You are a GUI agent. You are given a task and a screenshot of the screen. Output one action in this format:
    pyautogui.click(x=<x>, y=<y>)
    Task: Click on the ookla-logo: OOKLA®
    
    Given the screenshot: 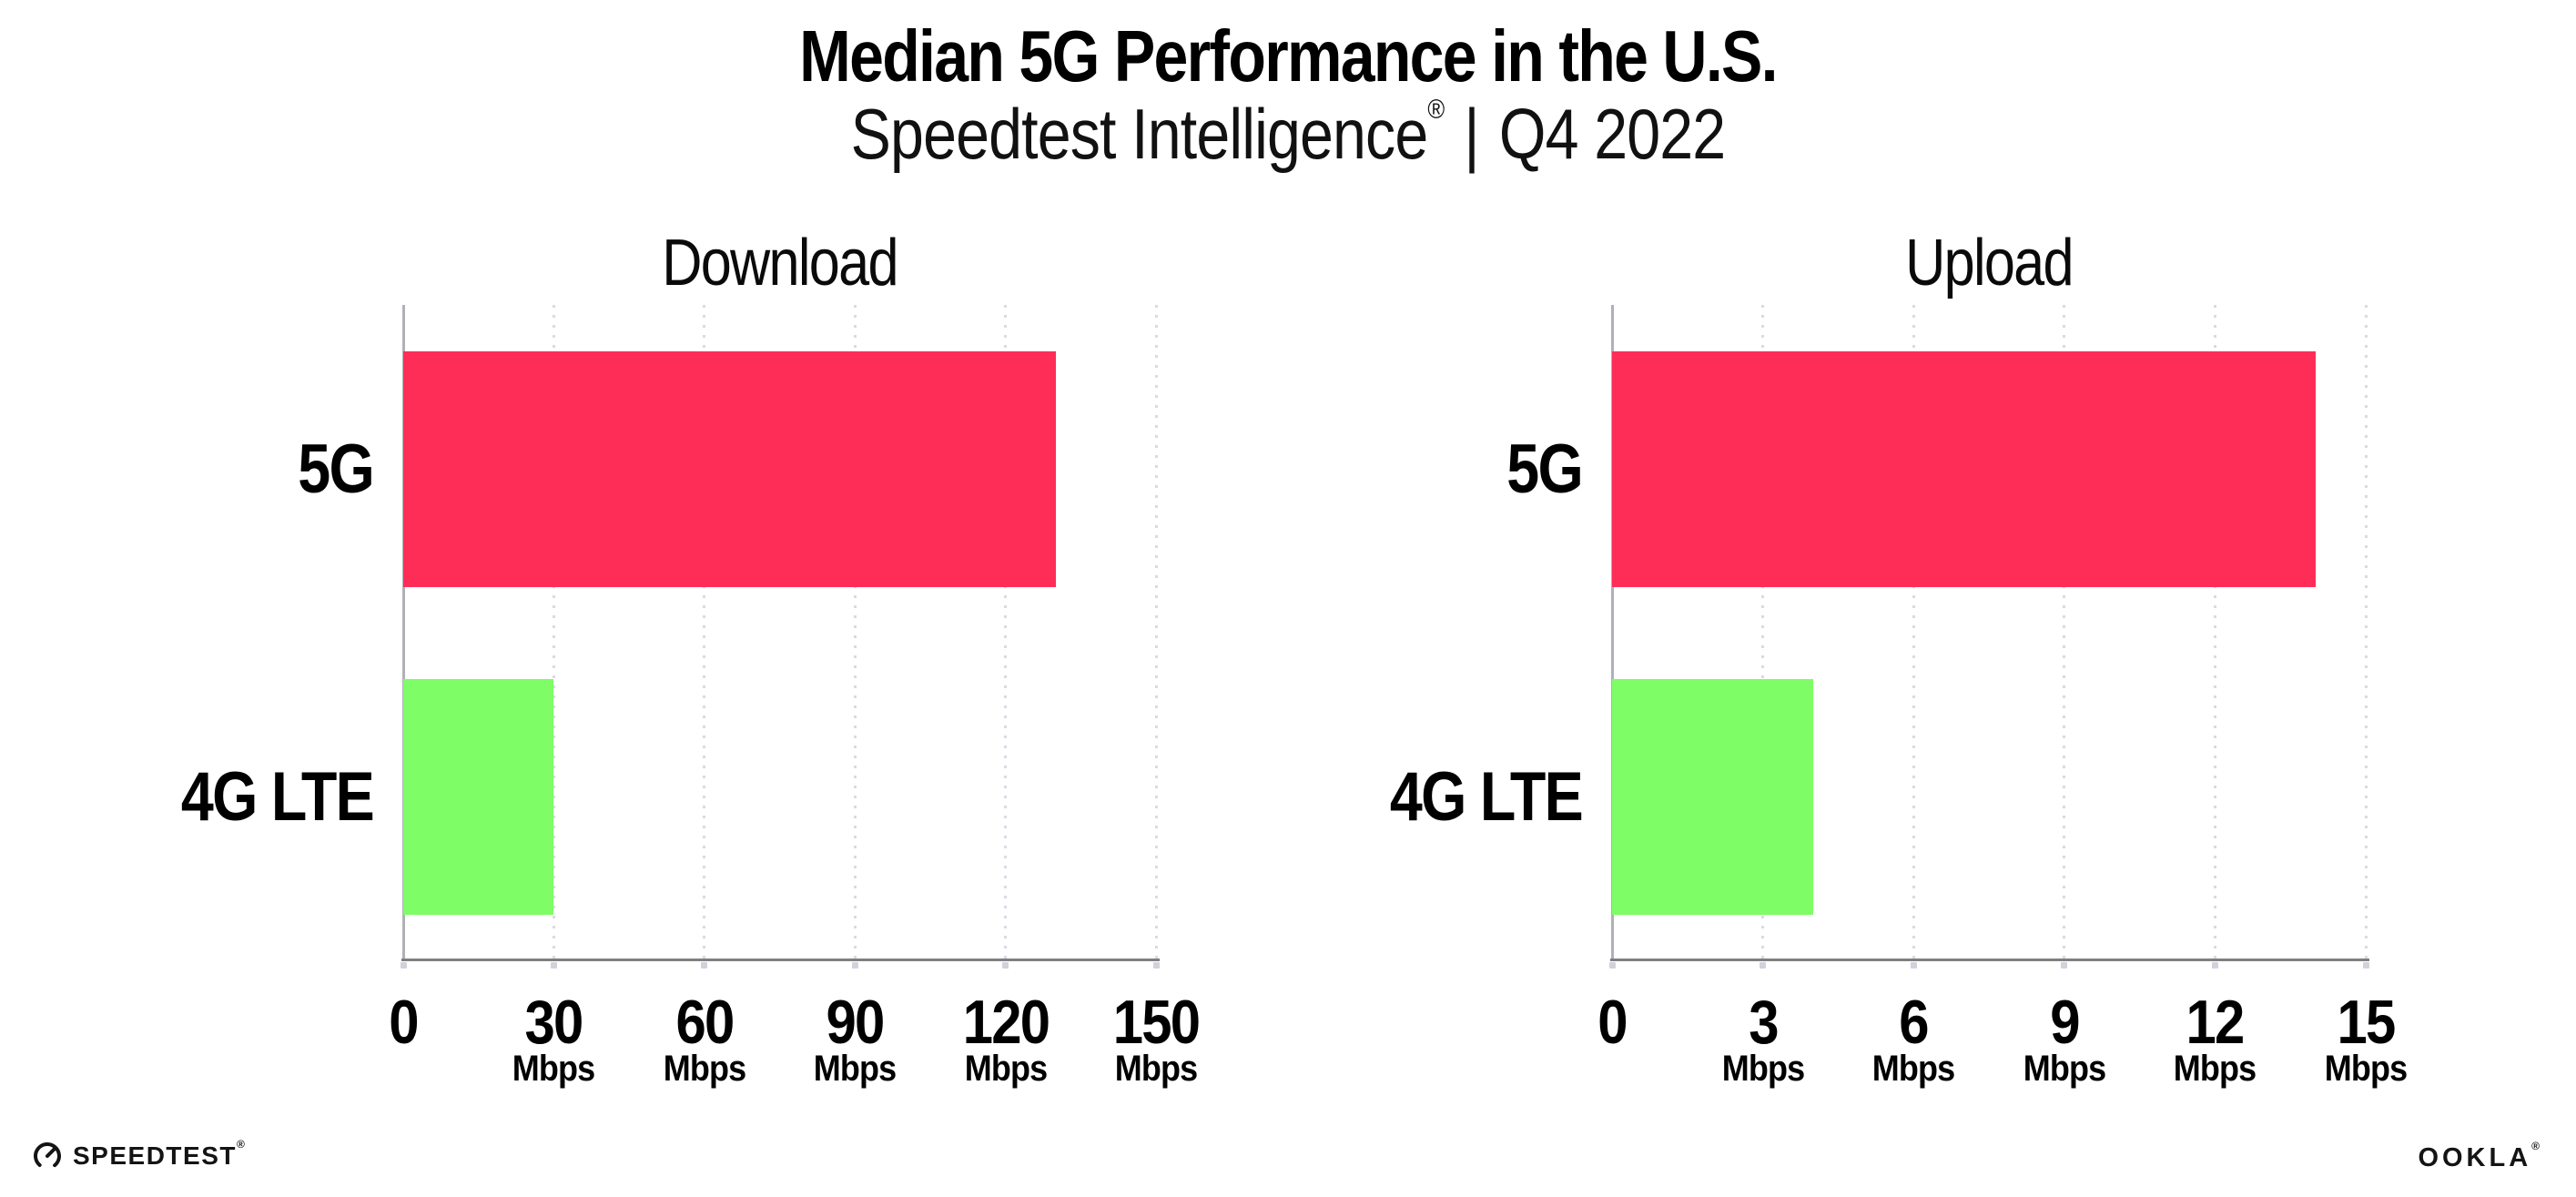 What is the action you would take?
    pyautogui.click(x=2480, y=1156)
    